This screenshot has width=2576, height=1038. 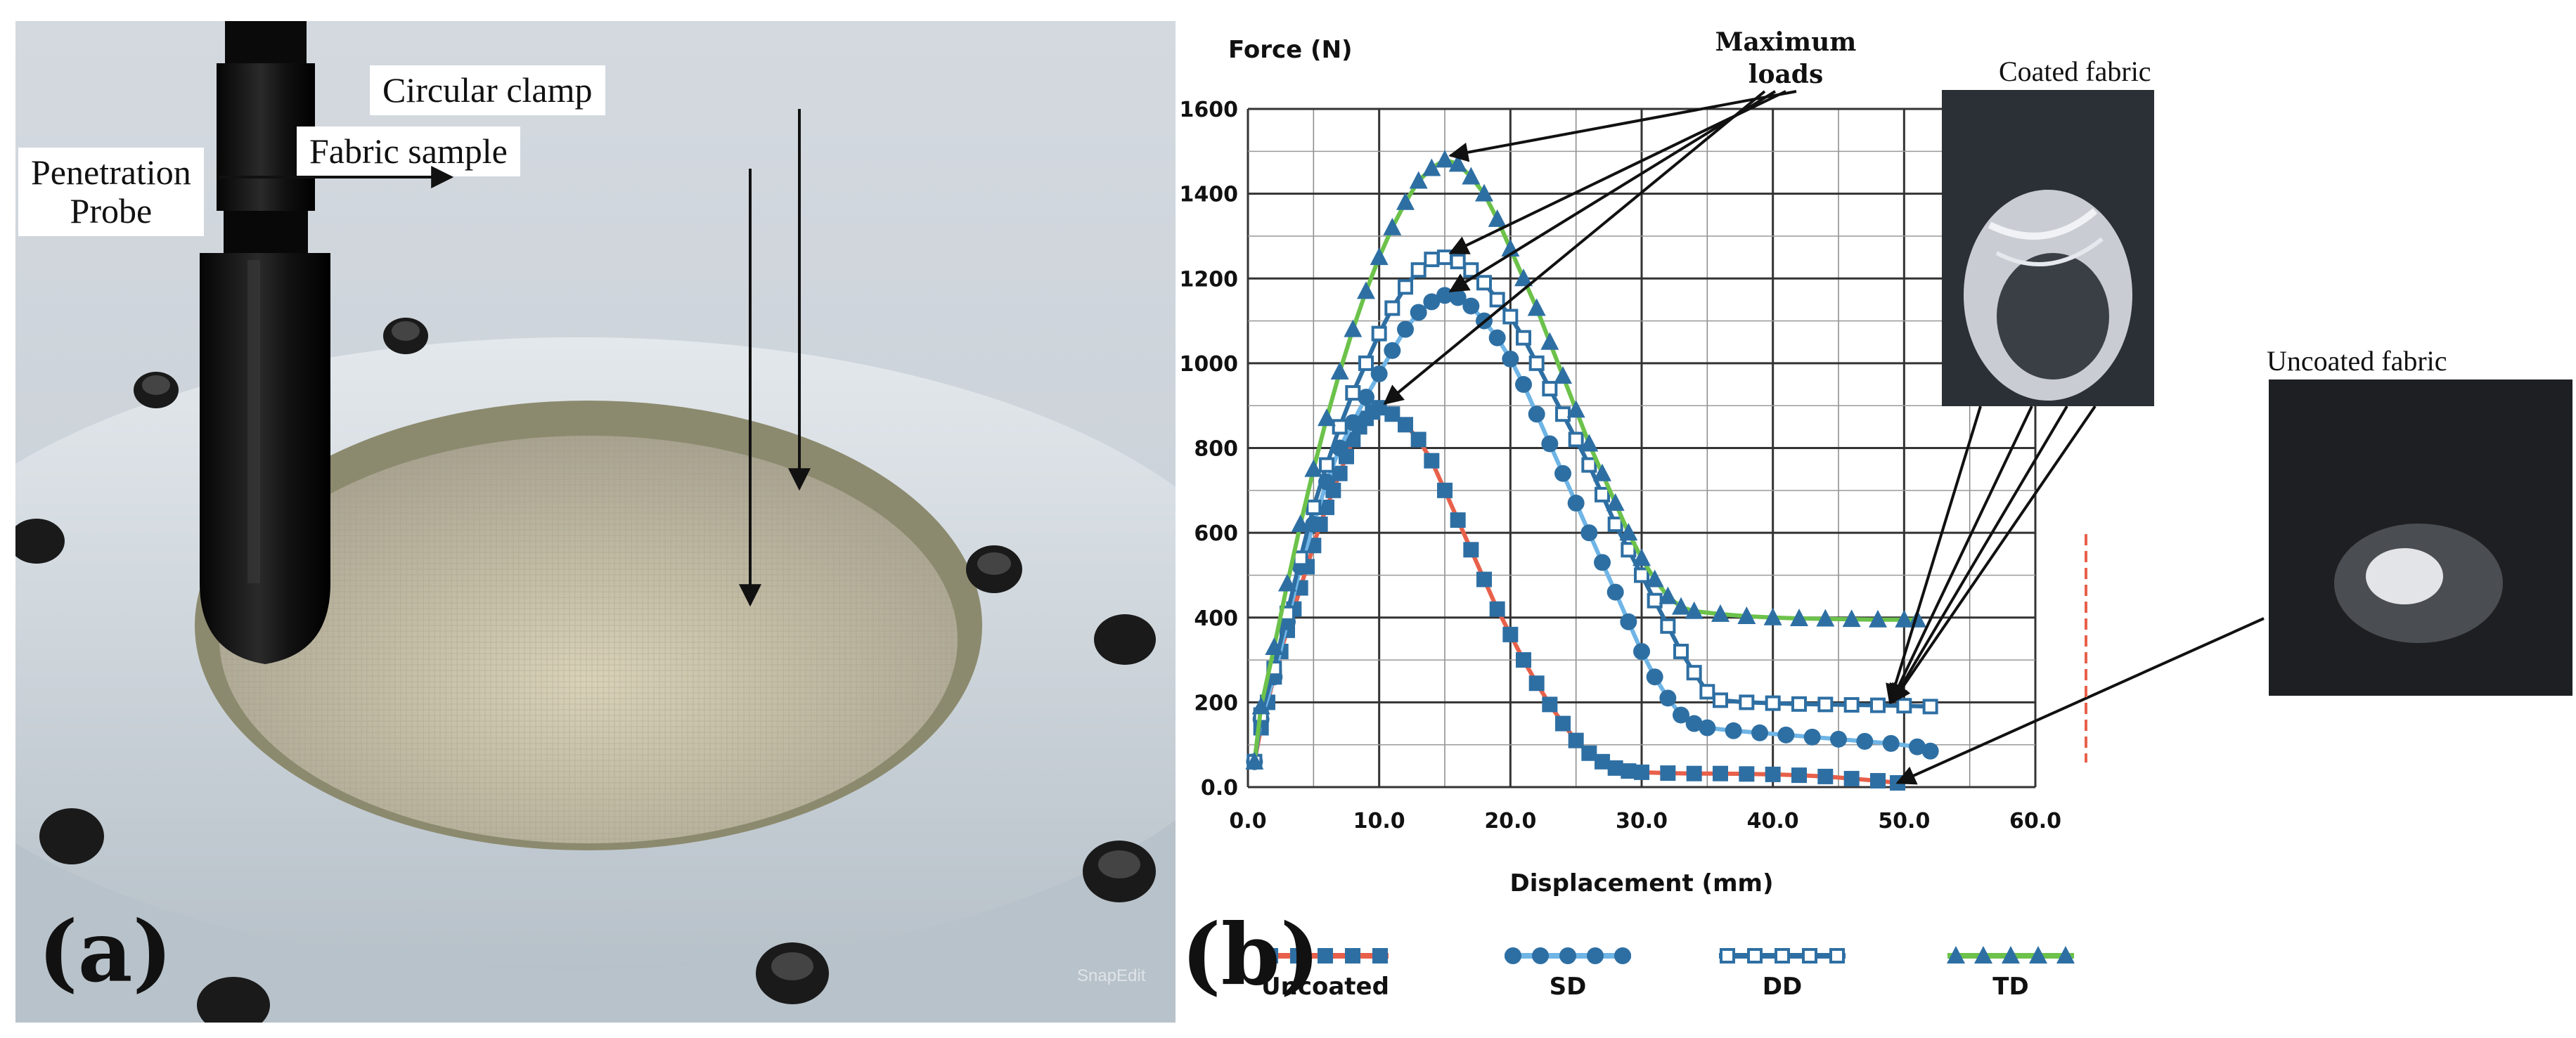 What do you see at coordinates (2035, 821) in the screenshot?
I see `x-tick-label: 60.0` at bounding box center [2035, 821].